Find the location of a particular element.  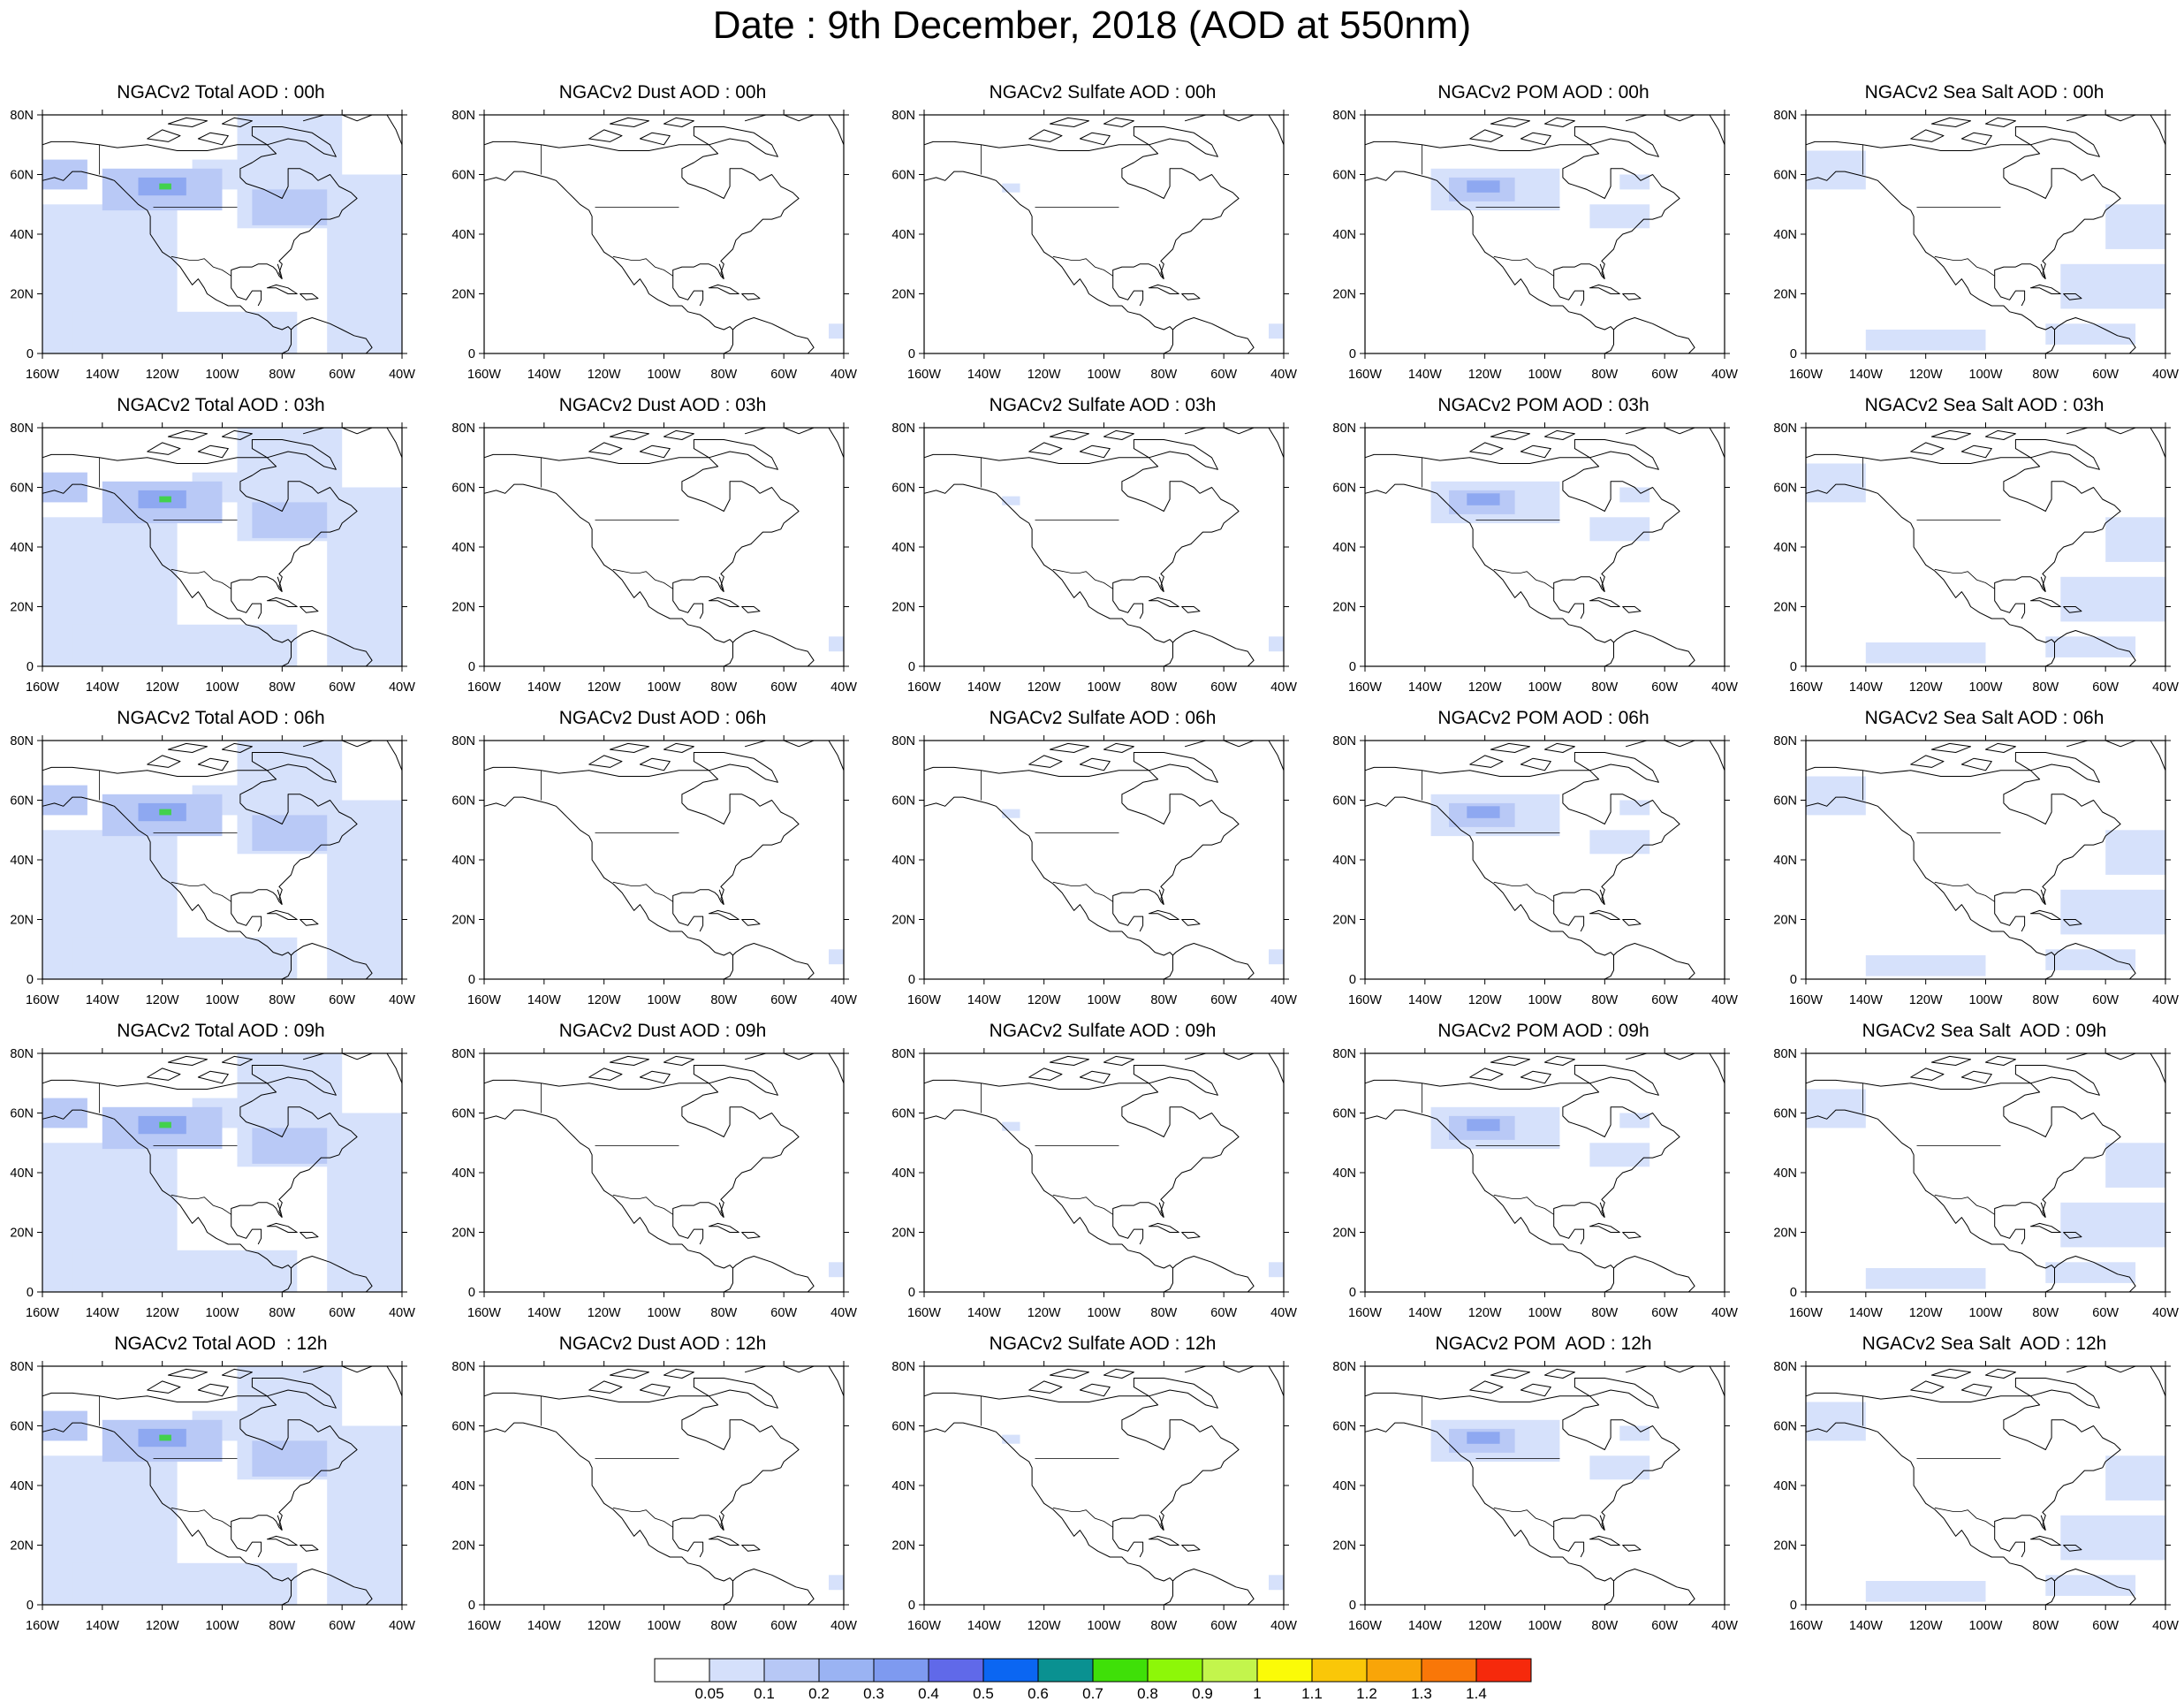

colorbar-swatch is located at coordinates (737, 1670).